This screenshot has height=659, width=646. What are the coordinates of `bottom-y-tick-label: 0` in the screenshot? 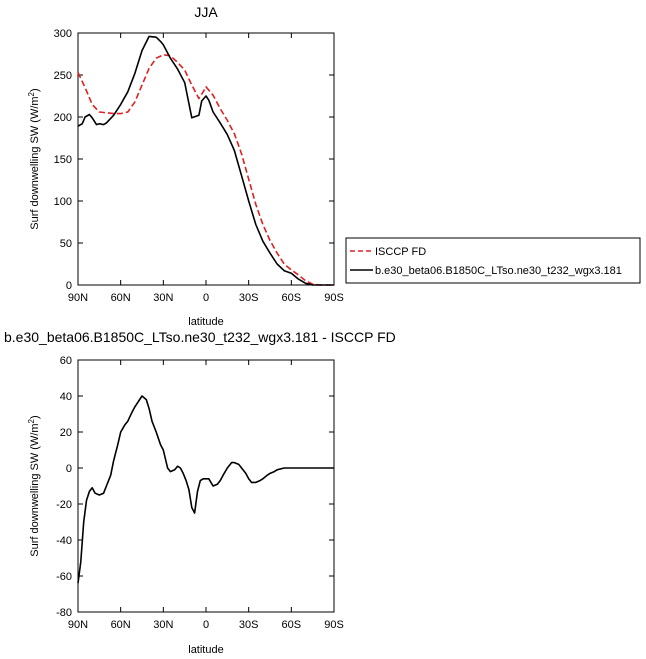 It's located at (69, 469).